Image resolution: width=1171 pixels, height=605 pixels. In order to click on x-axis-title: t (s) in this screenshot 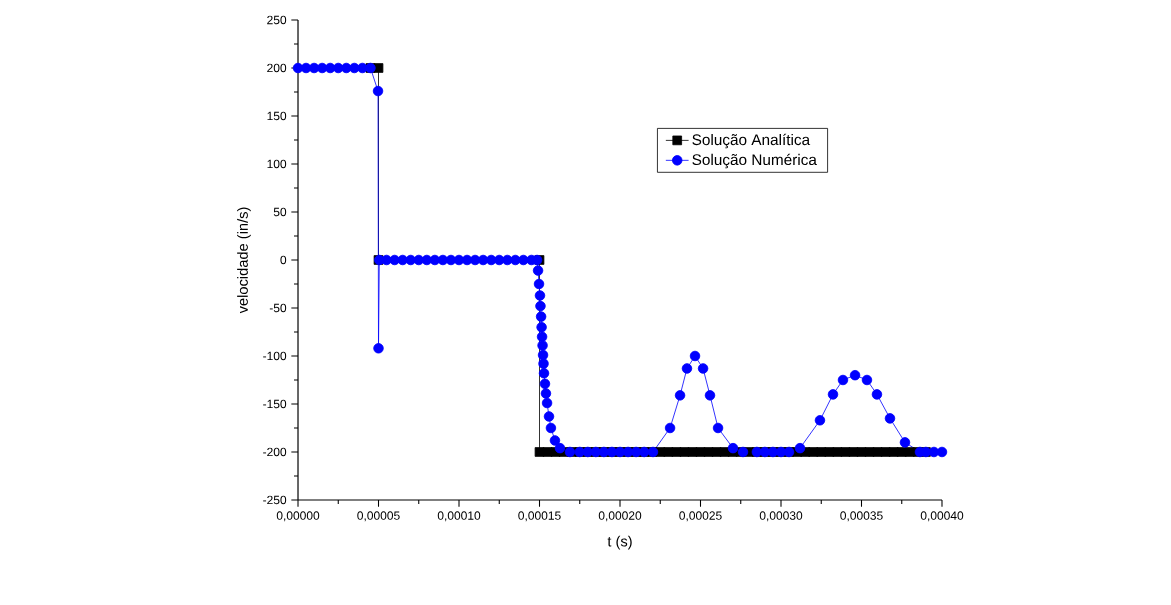, I will do `click(619, 542)`.